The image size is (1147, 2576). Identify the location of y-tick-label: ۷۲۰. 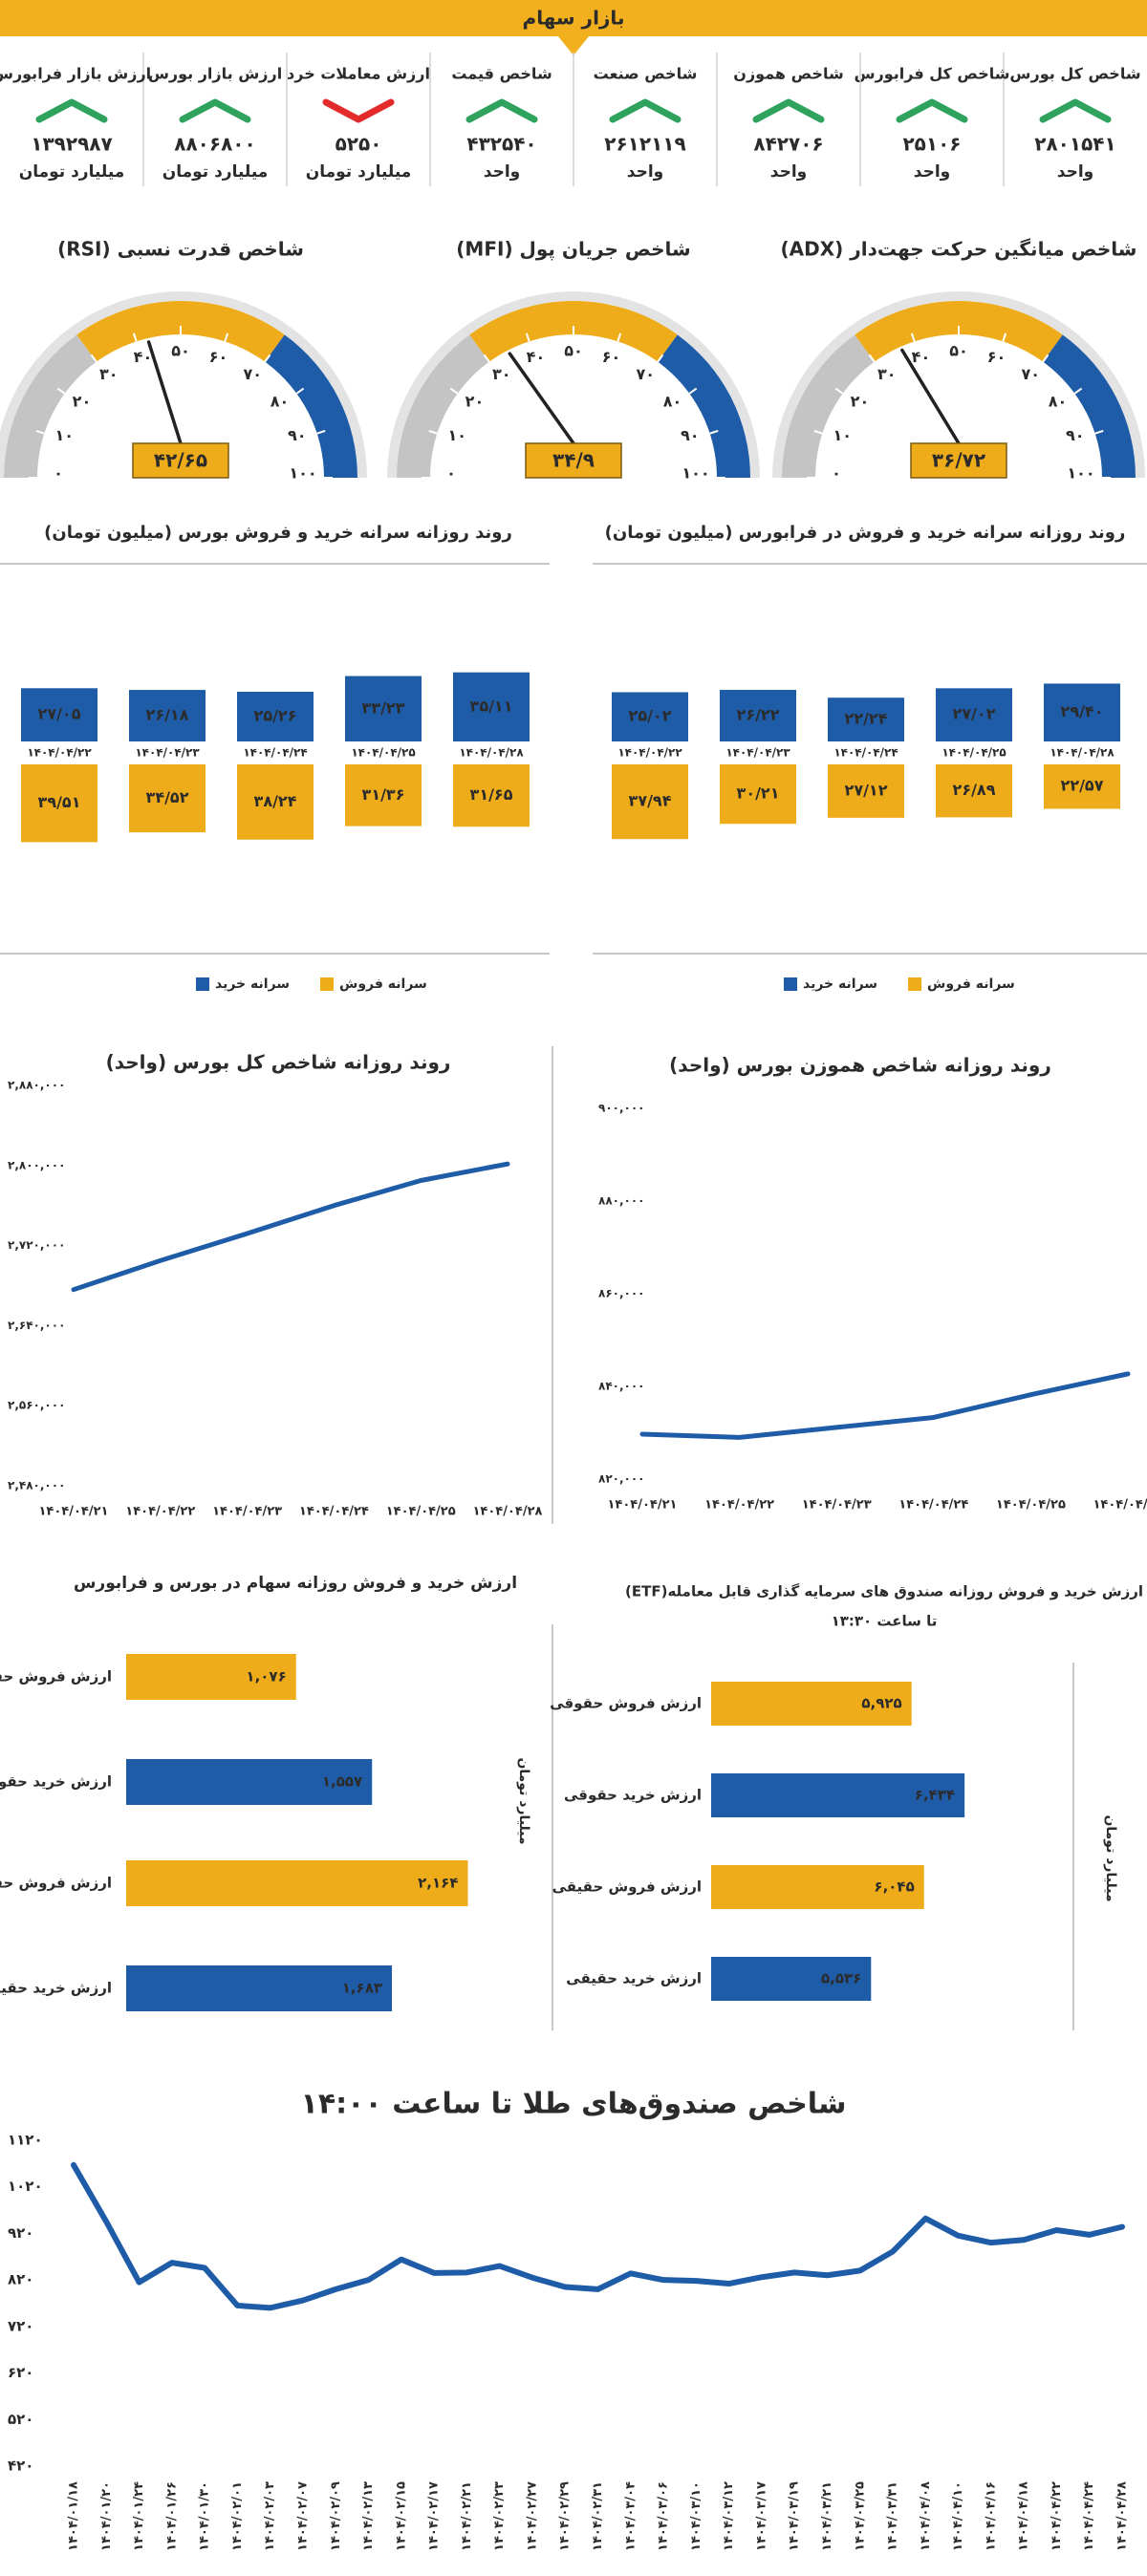
(20, 2325).